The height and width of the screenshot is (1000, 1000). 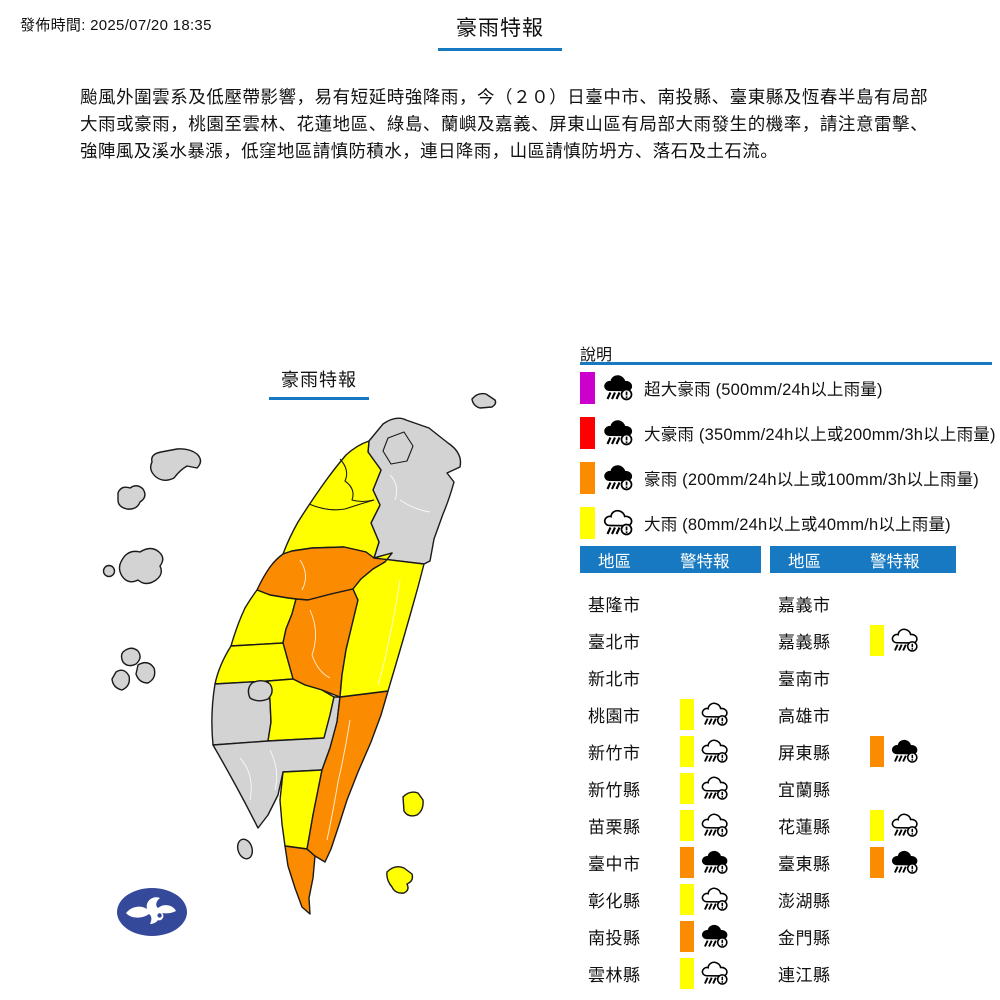 I want to click on table-row: 嘉義市, so click(x=863, y=603).